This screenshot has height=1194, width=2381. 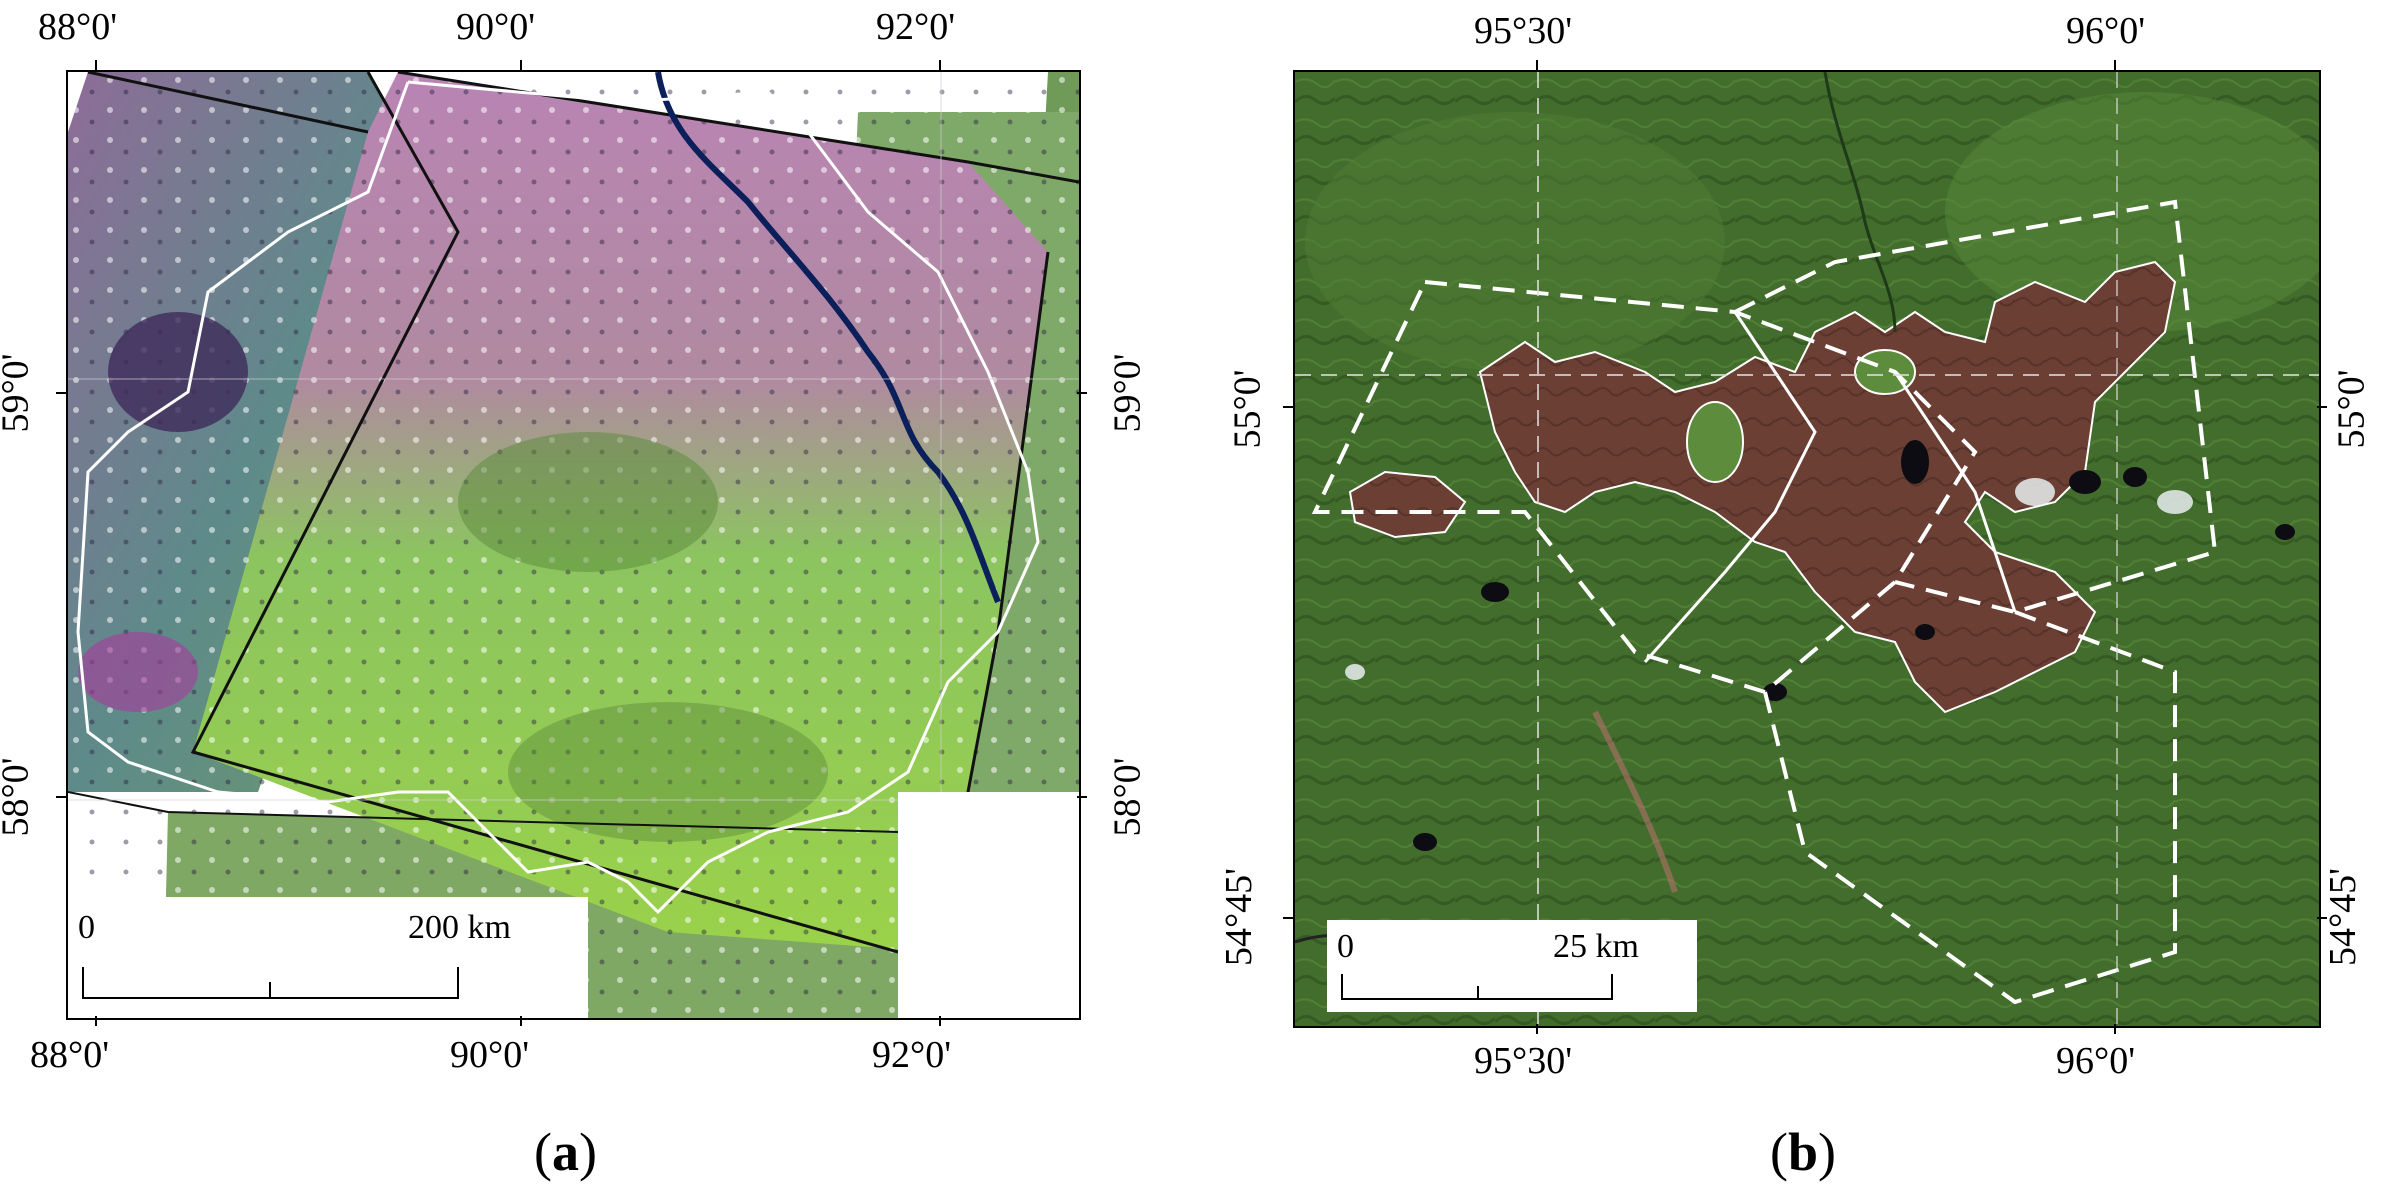 I want to click on burned-area-small, so click(x=1407, y=504).